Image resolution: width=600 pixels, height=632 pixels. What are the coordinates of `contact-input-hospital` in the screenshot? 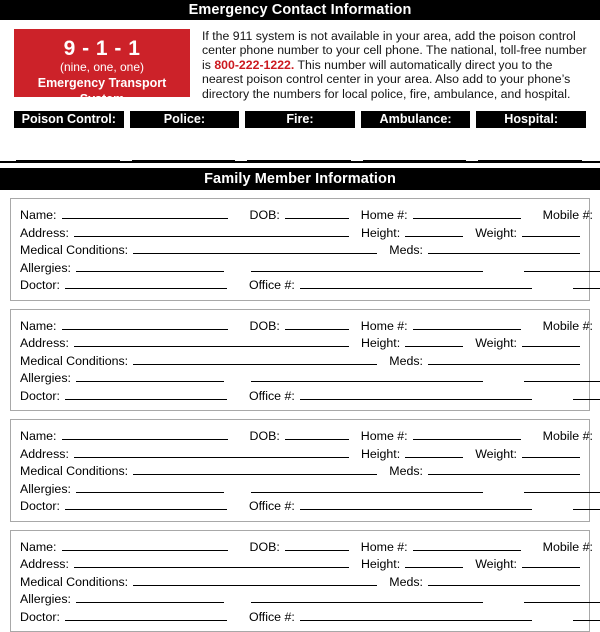 It's located at (530, 150).